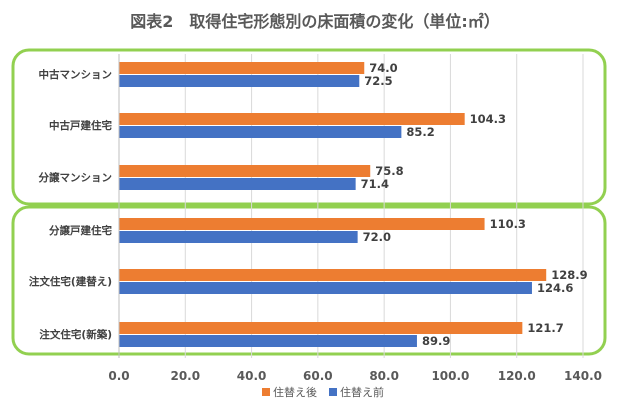  I want to click on data-label: 71.4, so click(375, 184).